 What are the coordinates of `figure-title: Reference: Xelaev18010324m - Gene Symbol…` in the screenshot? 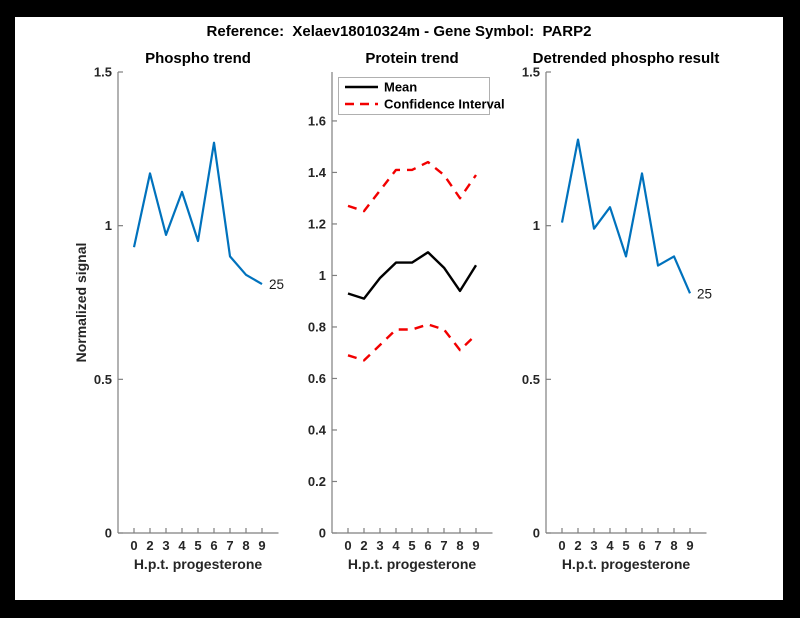 It's located at (399, 31).